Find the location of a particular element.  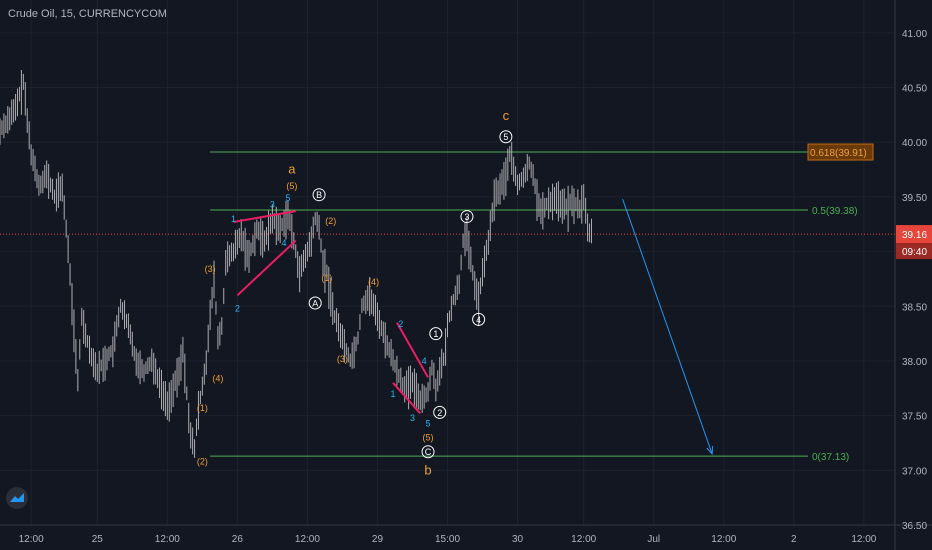

projection-arrow is located at coordinates (667, 326).